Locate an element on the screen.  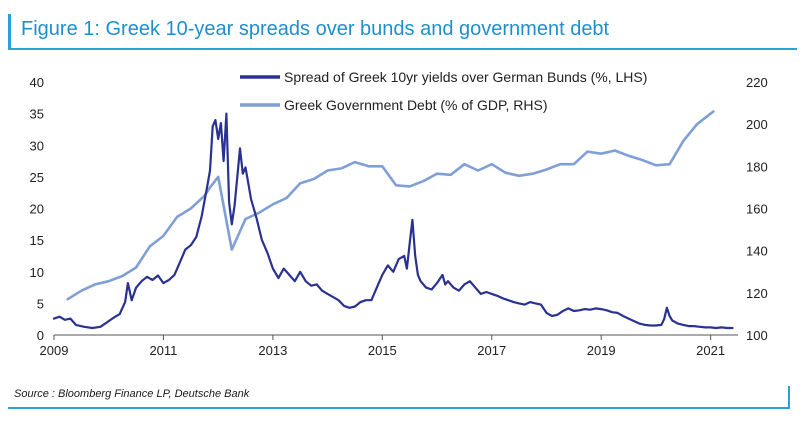
legend-label-debt: Greek Government Debt (% of GDP, RHS) is located at coordinates (416, 105).